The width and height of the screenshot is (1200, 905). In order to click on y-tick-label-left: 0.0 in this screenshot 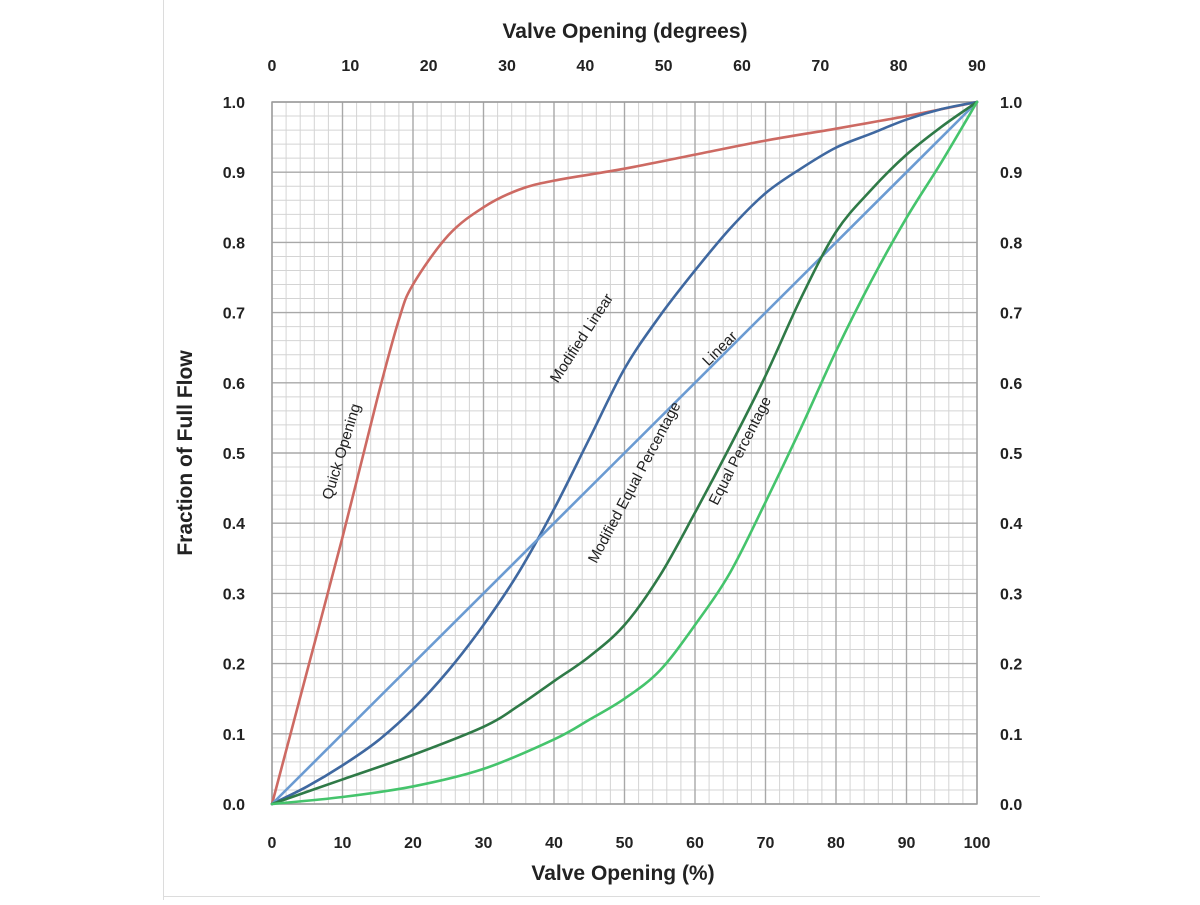, I will do `click(234, 805)`.